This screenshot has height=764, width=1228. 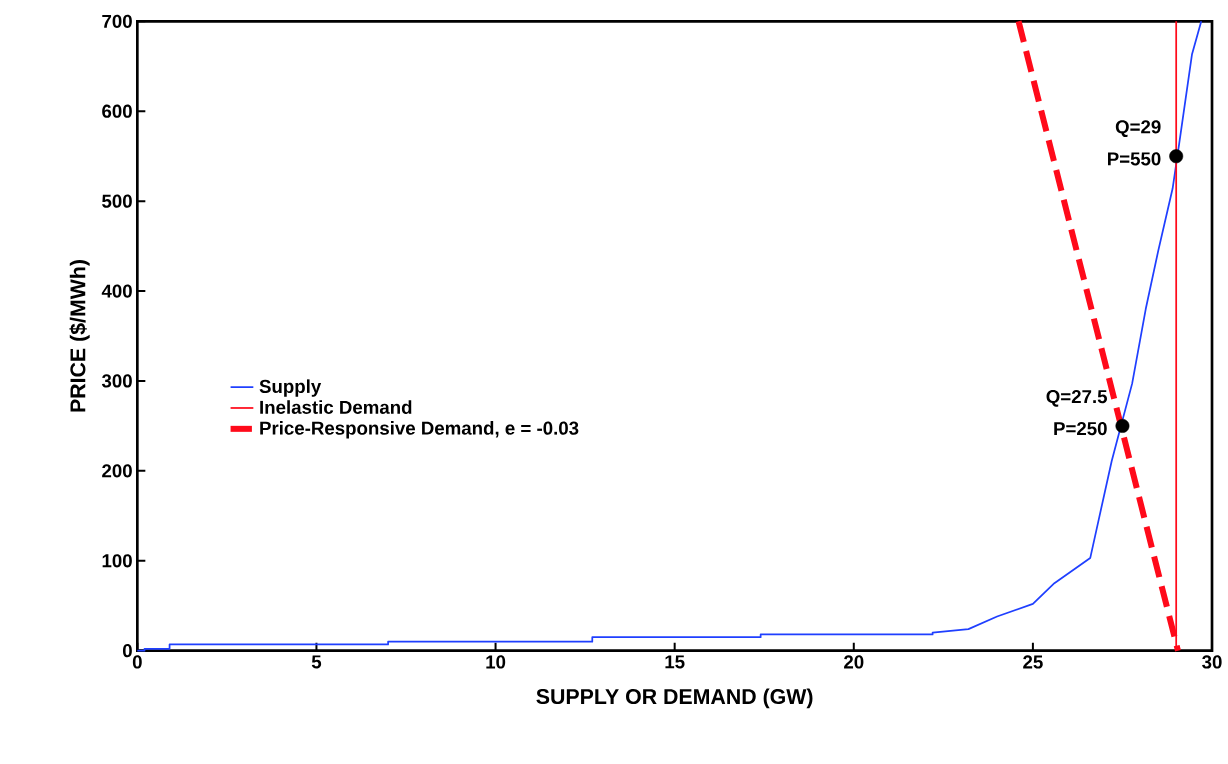 I want to click on y-axis-title: PRICE ($/MWh), so click(x=79, y=336).